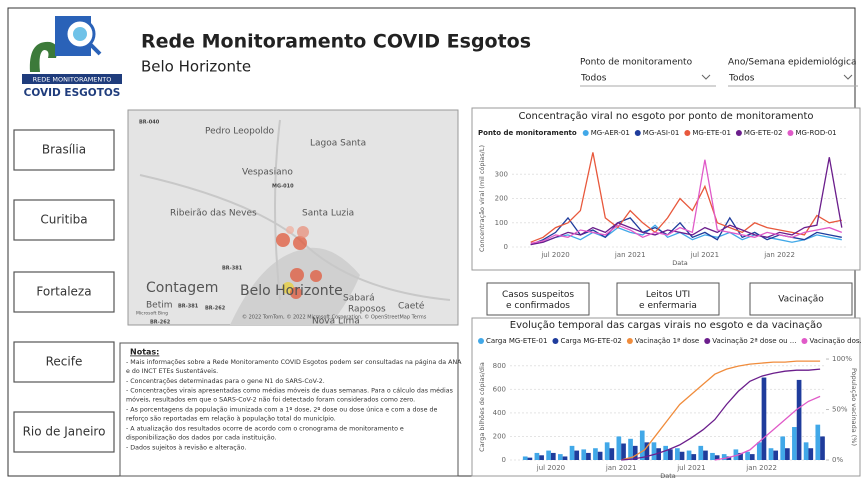 This screenshot has width=861, height=482. What do you see at coordinates (289, 409) in the screenshot?
I see `notes-box` at bounding box center [289, 409].